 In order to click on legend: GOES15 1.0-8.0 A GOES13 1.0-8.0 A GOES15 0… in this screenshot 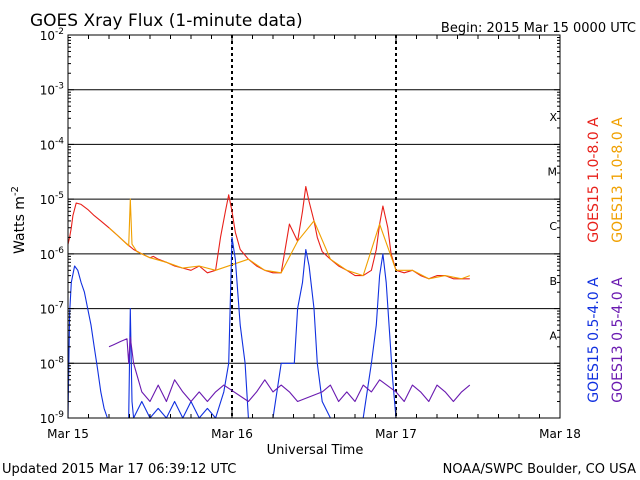, I will do `click(606, 260)`.